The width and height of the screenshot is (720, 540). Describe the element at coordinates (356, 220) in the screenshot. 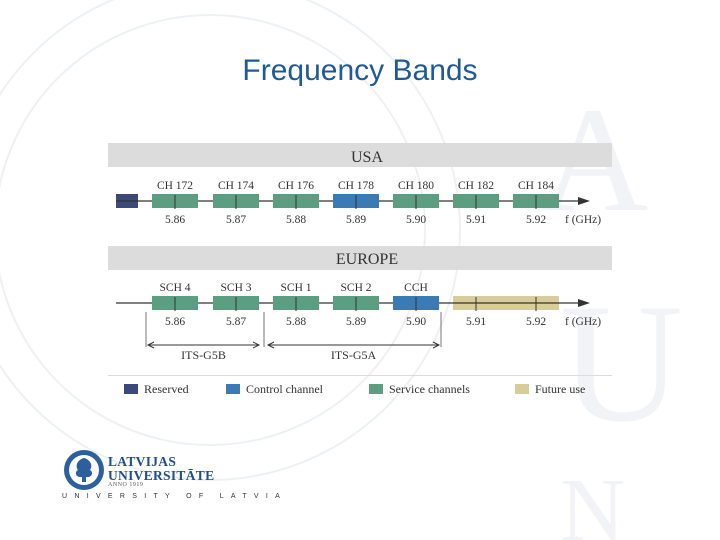

I see `usa-tick-label: 5.89` at that location.